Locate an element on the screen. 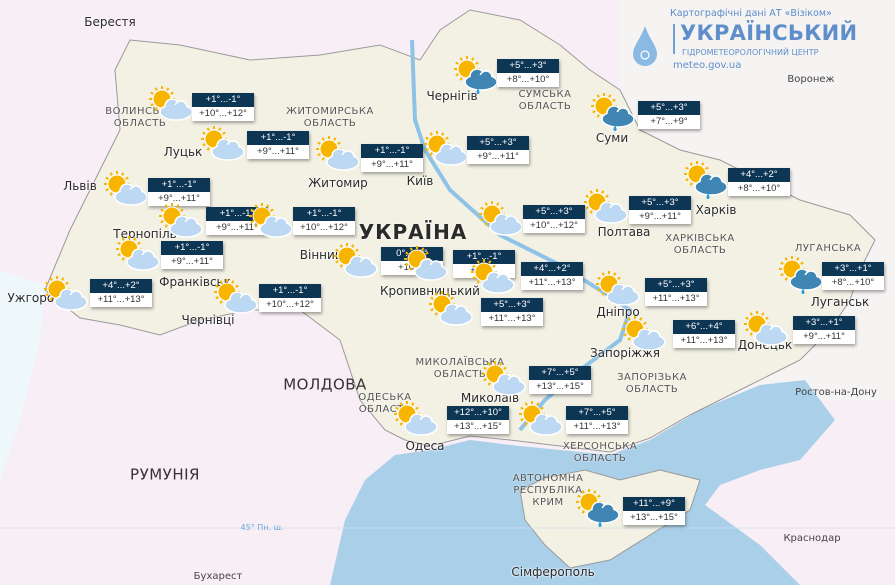  night-temperature: +4°...+2° is located at coordinates (552, 269).